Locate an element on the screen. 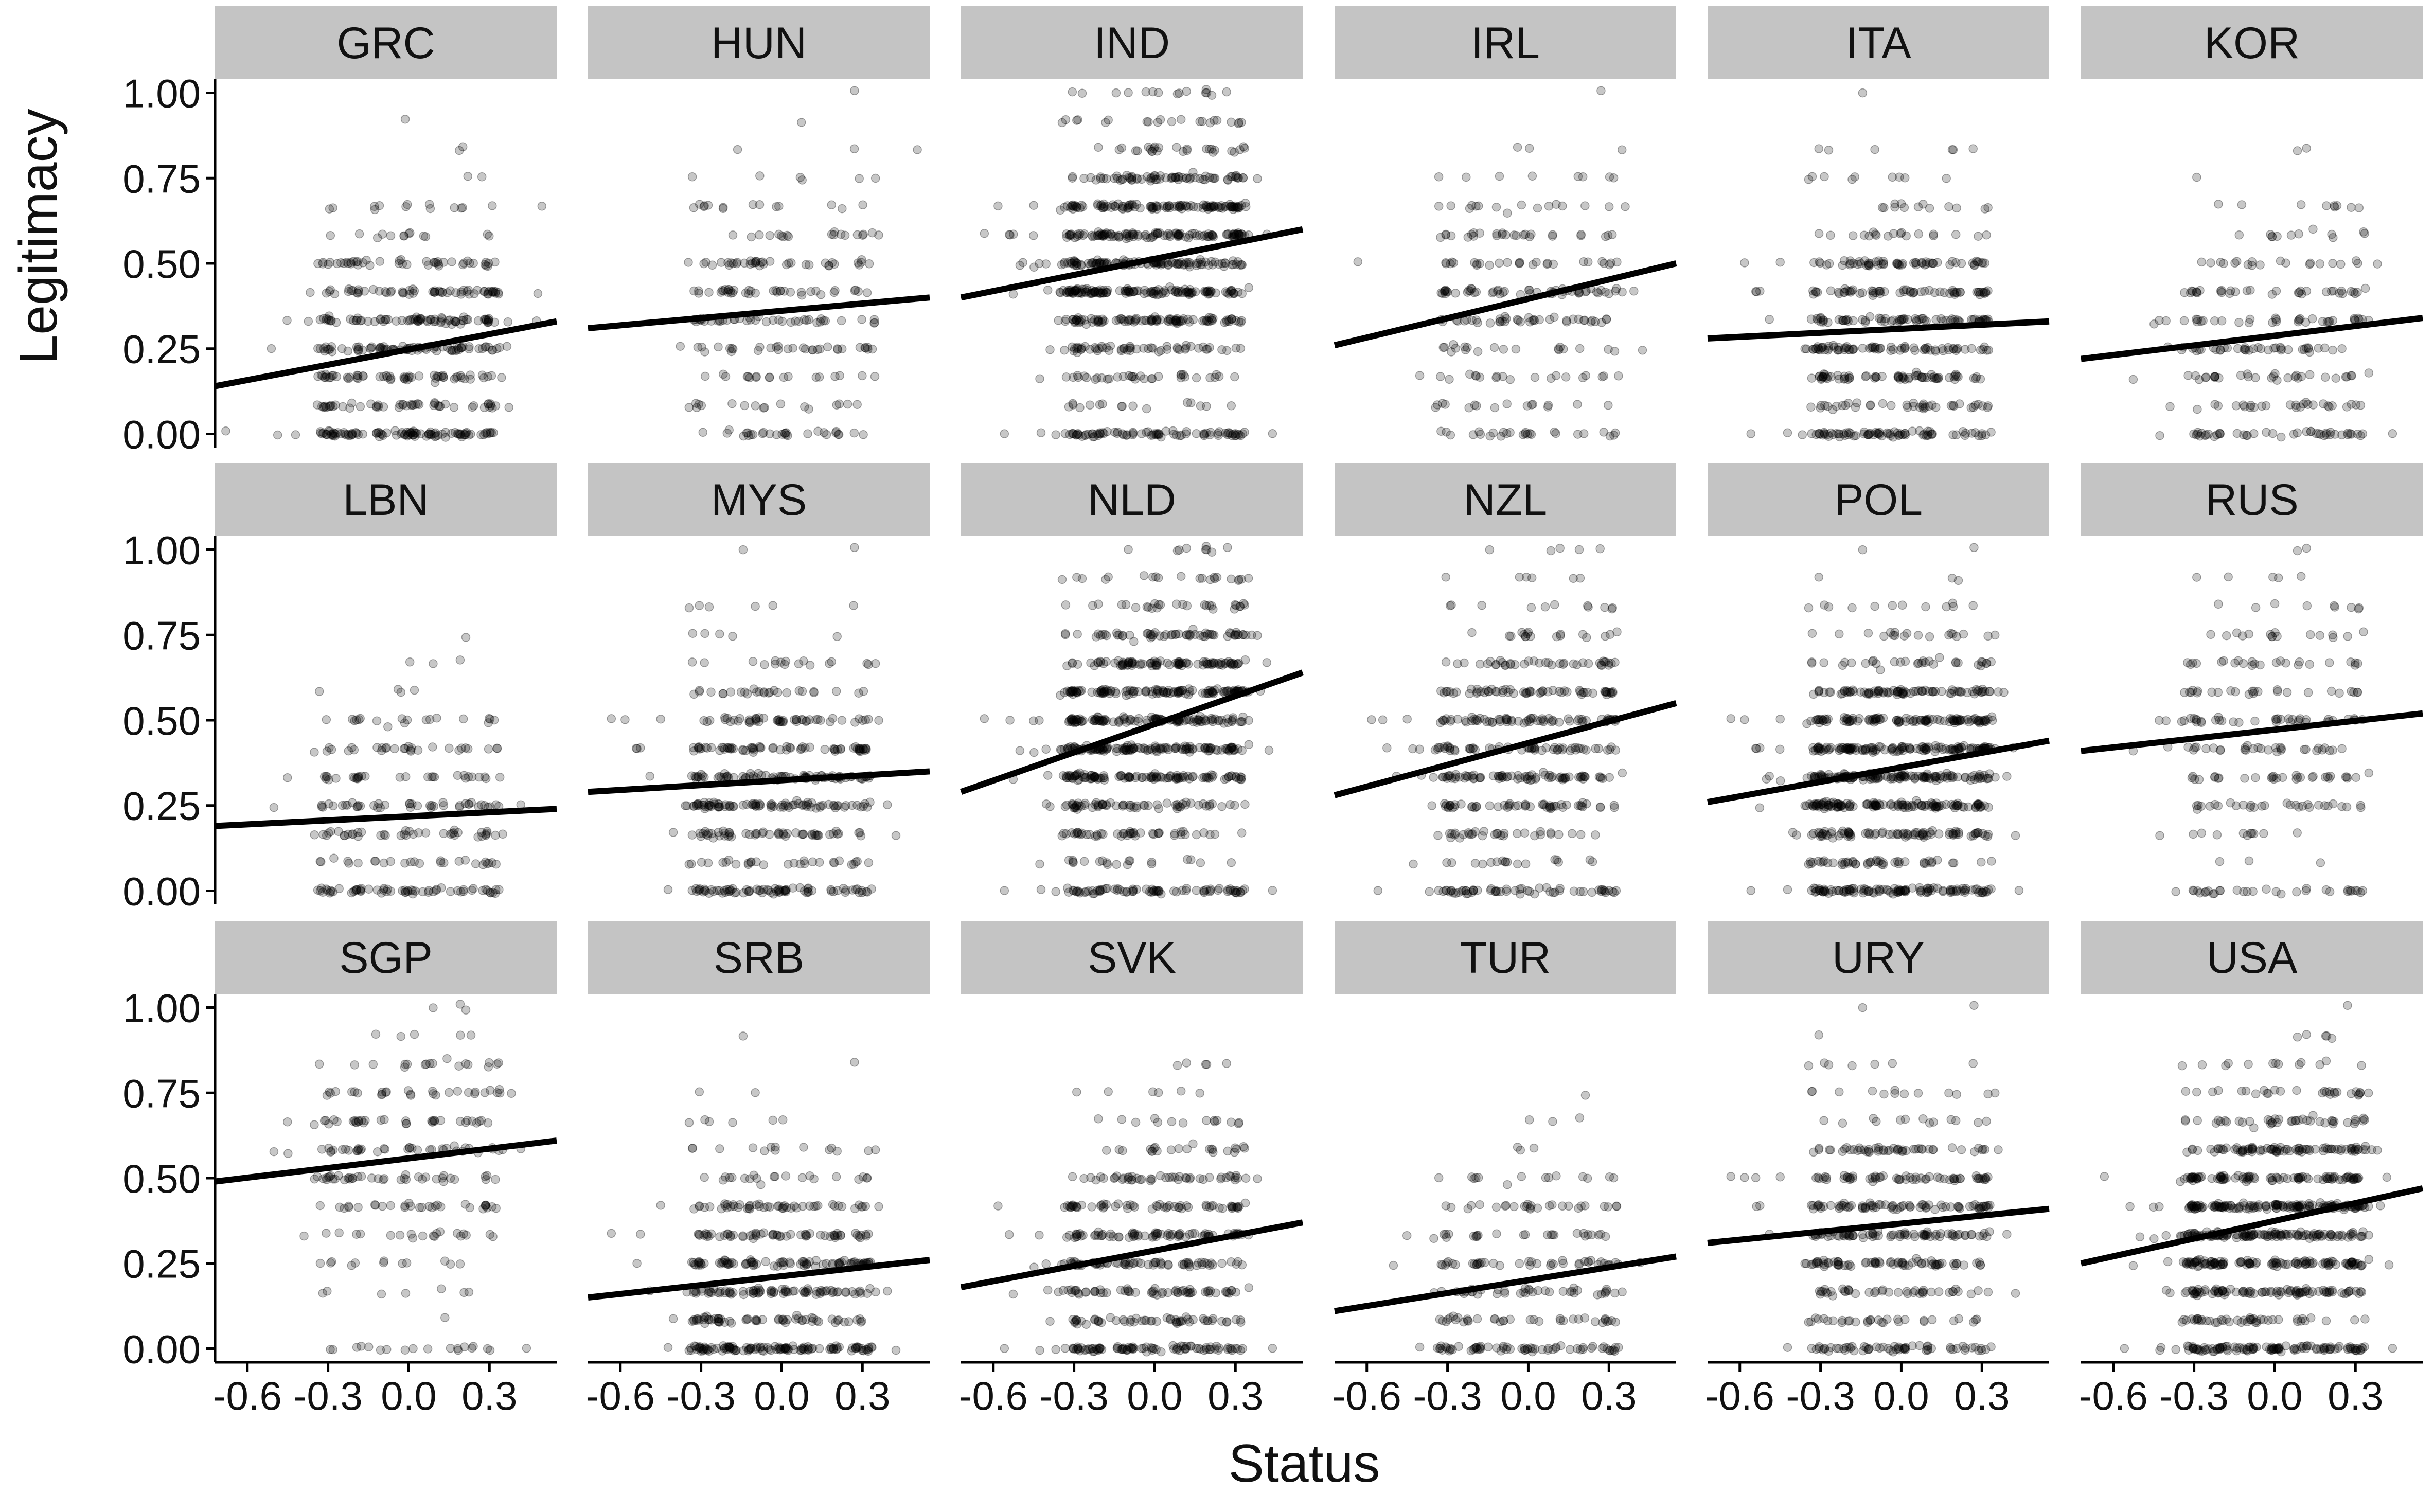 The width and height of the screenshot is (2434, 1512). y-tick-label: 0.25 is located at coordinates (161, 349).